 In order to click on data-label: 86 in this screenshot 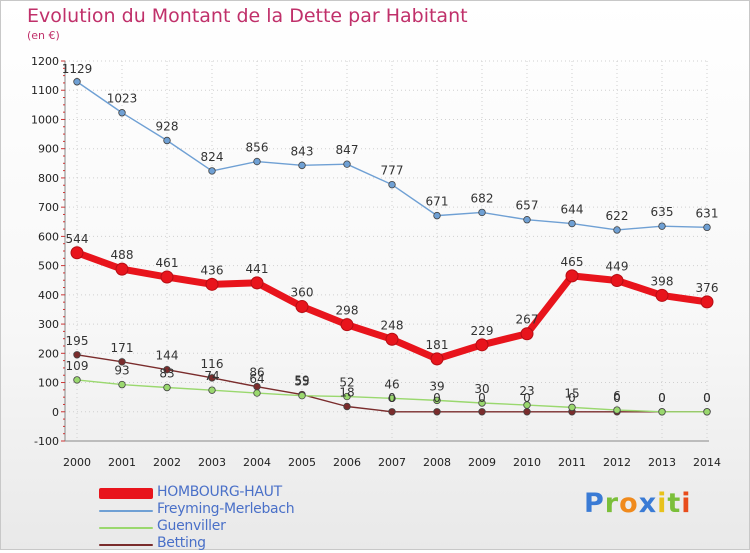, I will do `click(256, 373)`.